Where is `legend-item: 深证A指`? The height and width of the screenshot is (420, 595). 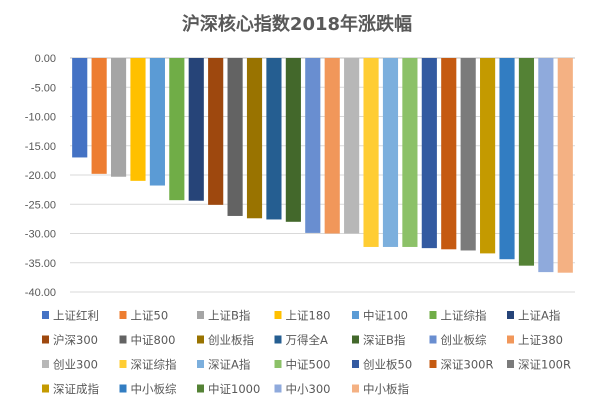 legend-item: 深证A指 is located at coordinates (223, 365).